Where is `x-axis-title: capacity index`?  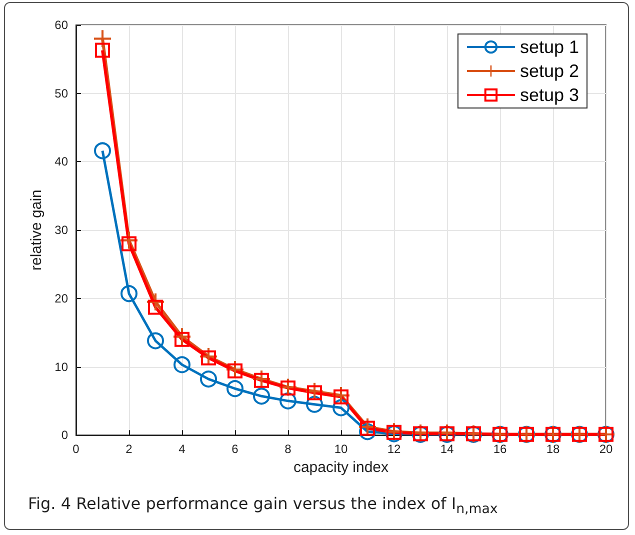 x-axis-title: capacity index is located at coordinates (341, 467).